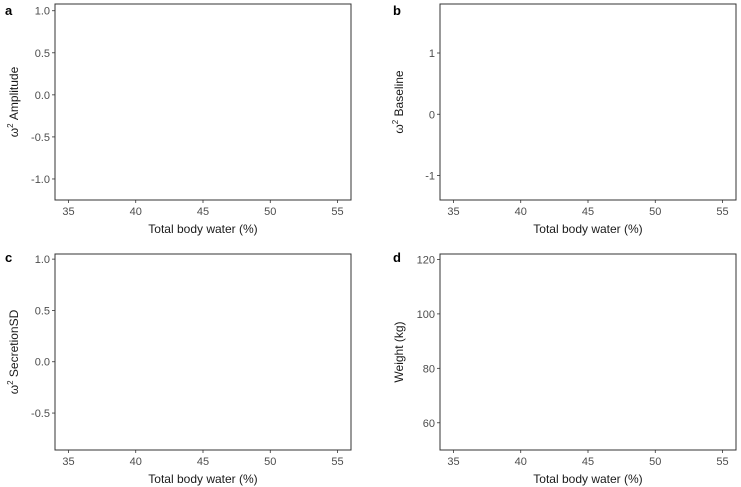 The height and width of the screenshot is (487, 741). I want to click on y-axis-title: ω2 SecretionSD, so click(13, 351).